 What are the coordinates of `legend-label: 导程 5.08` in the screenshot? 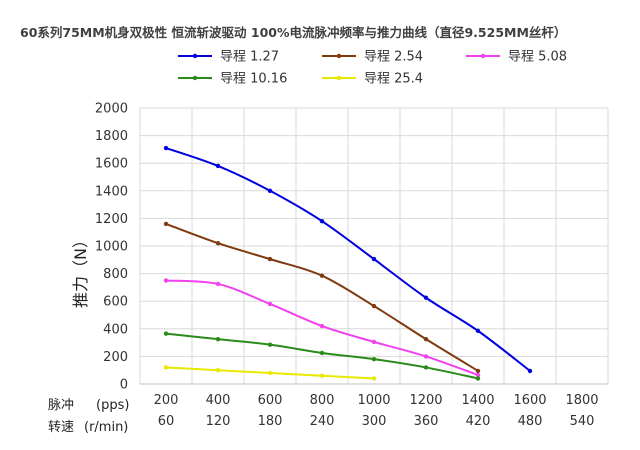 It's located at (537, 57).